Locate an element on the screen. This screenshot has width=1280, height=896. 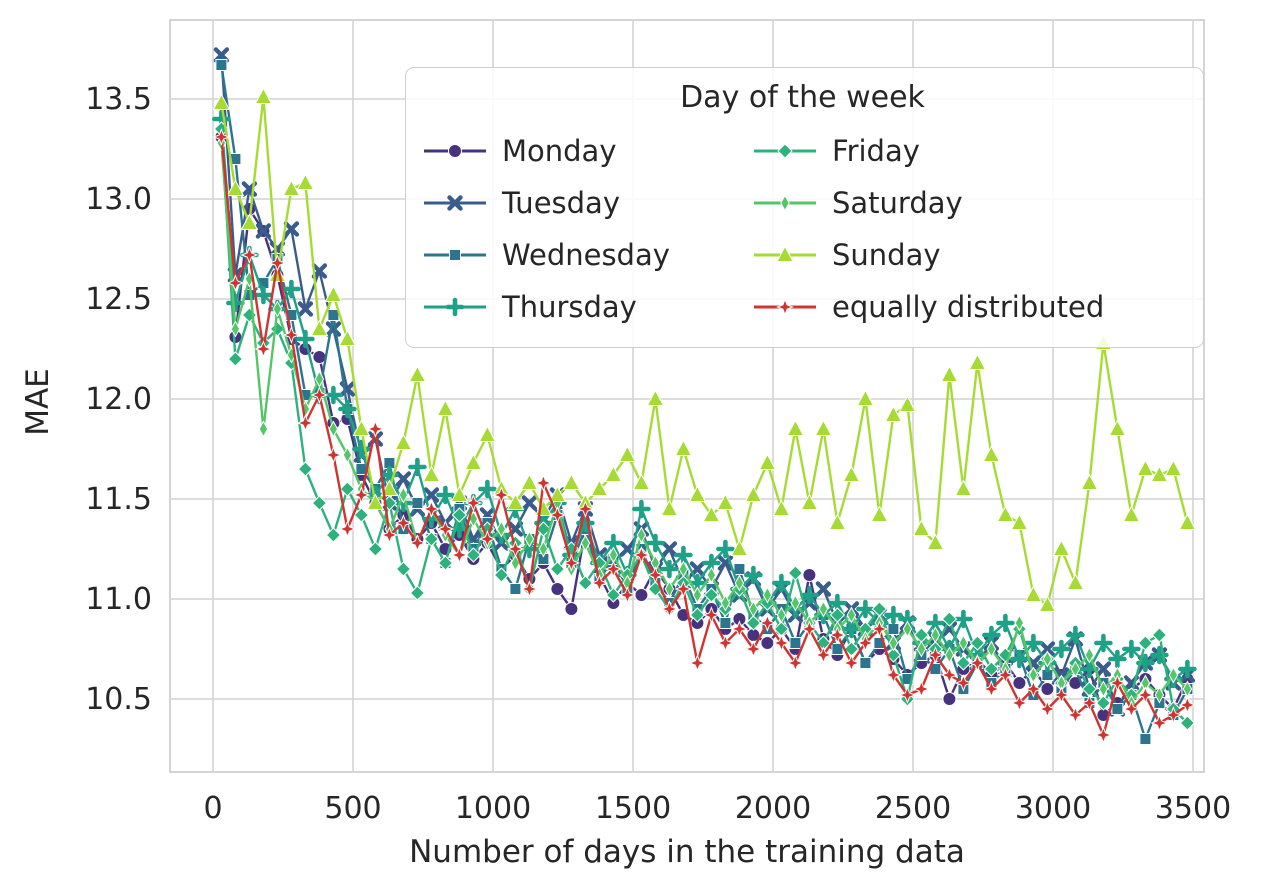
legend-label: Sunday is located at coordinates (886, 255).